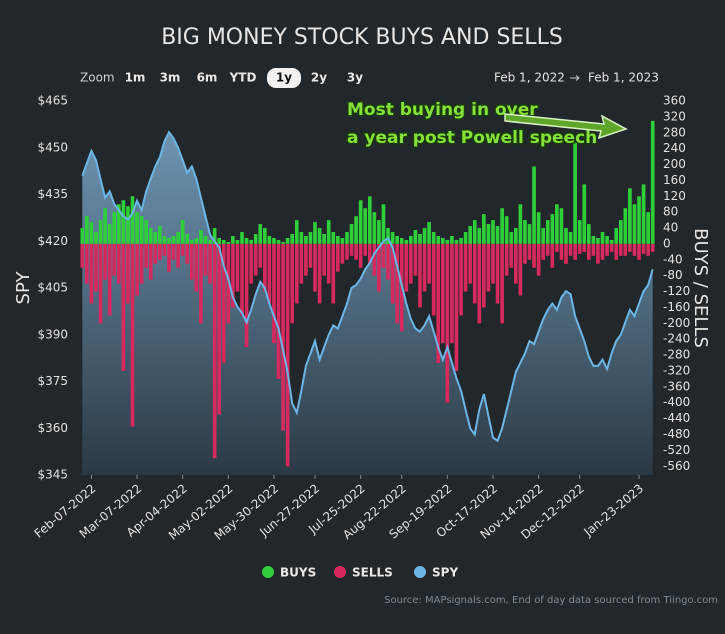 This screenshot has width=725, height=634. Describe the element at coordinates (319, 78) in the screenshot. I see `range-button: 2y` at that location.